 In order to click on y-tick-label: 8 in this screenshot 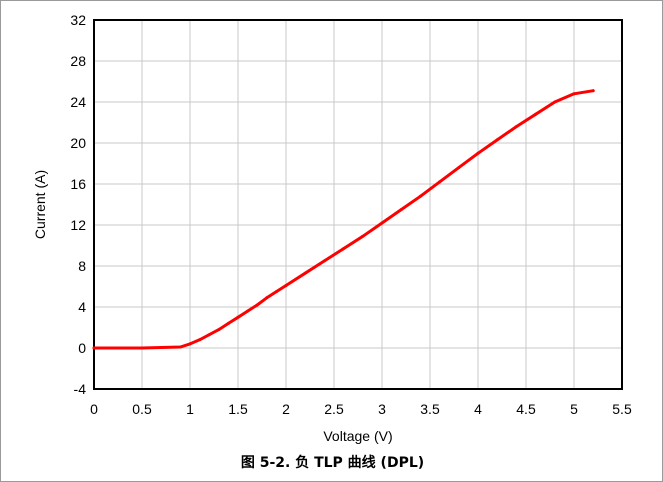, I will do `click(82, 266)`.